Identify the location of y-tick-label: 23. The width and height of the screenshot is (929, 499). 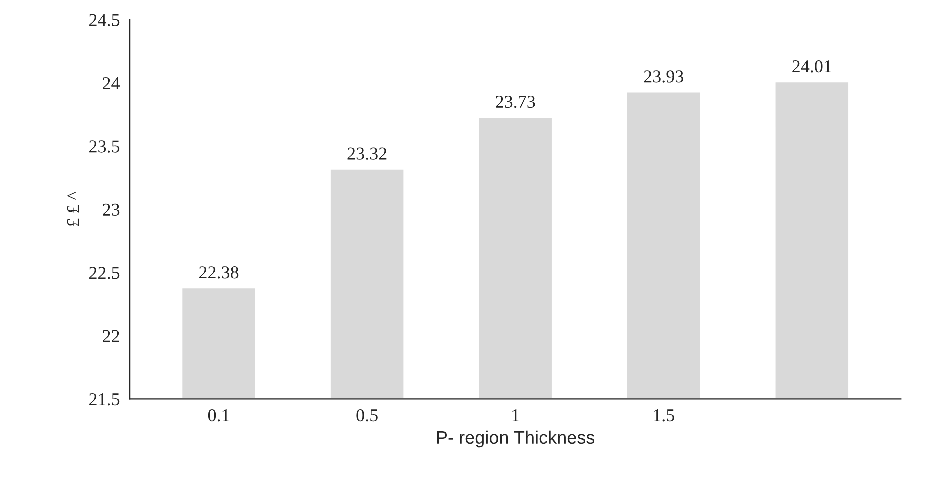
(111, 210).